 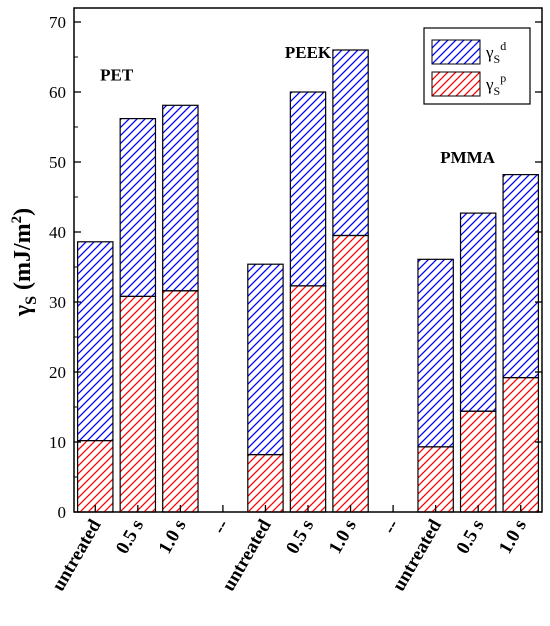 I want to click on group-label-pet: PET, so click(x=117, y=75).